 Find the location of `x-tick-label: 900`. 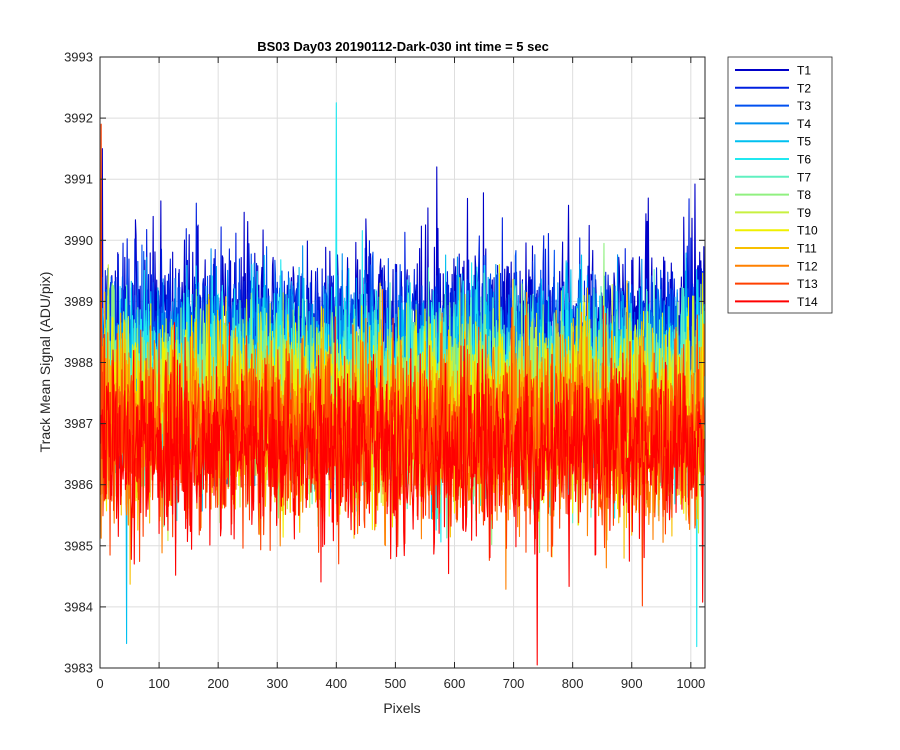

x-tick-label: 900 is located at coordinates (632, 683).